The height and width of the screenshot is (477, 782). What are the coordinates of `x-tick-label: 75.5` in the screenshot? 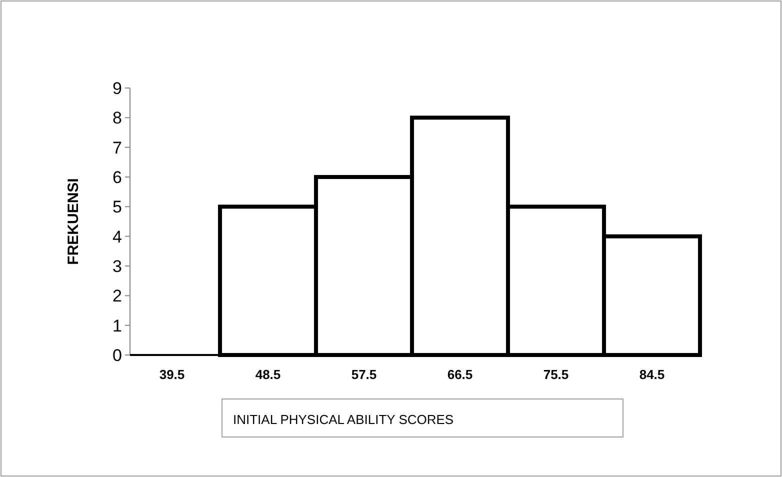 It's located at (556, 374).